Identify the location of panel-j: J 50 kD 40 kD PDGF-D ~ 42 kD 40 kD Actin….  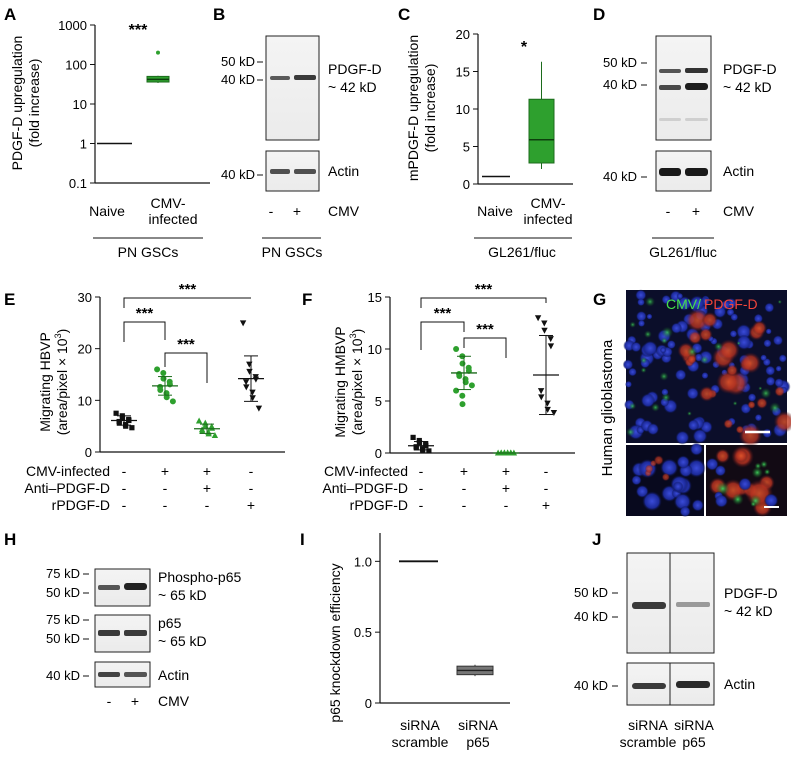
(676, 640).